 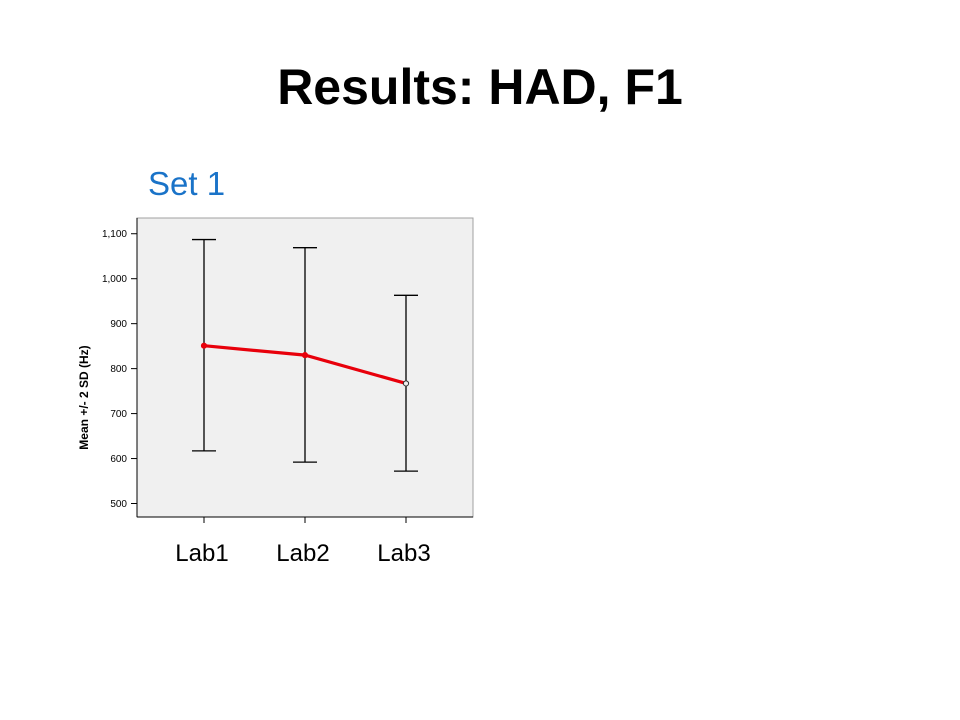 What do you see at coordinates (480, 87) in the screenshot?
I see `slide-title: Results: HAD, F1` at bounding box center [480, 87].